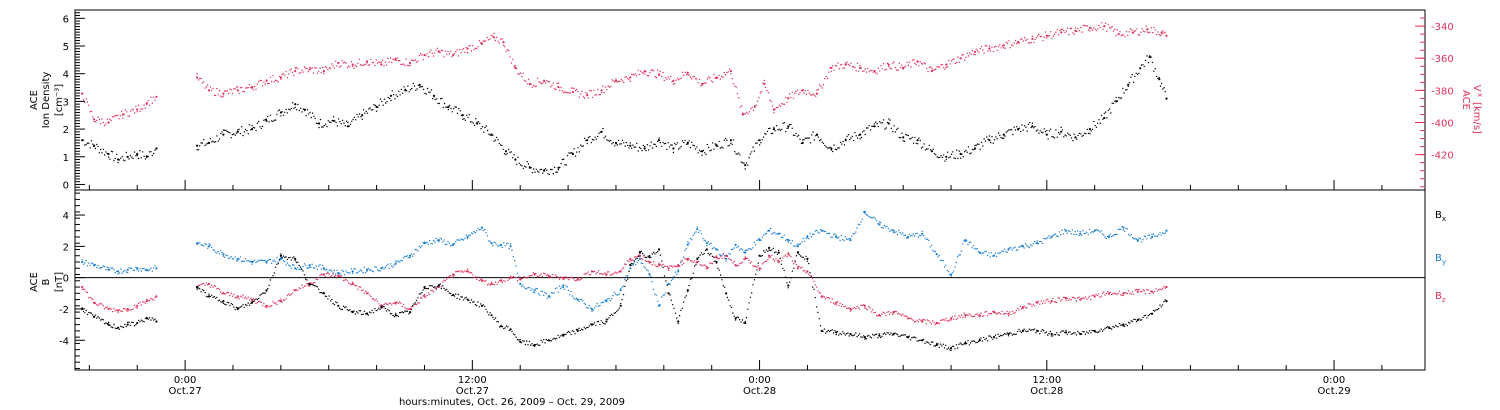  What do you see at coordinates (1066, 298) in the screenshot?
I see `bz-point` at bounding box center [1066, 298].